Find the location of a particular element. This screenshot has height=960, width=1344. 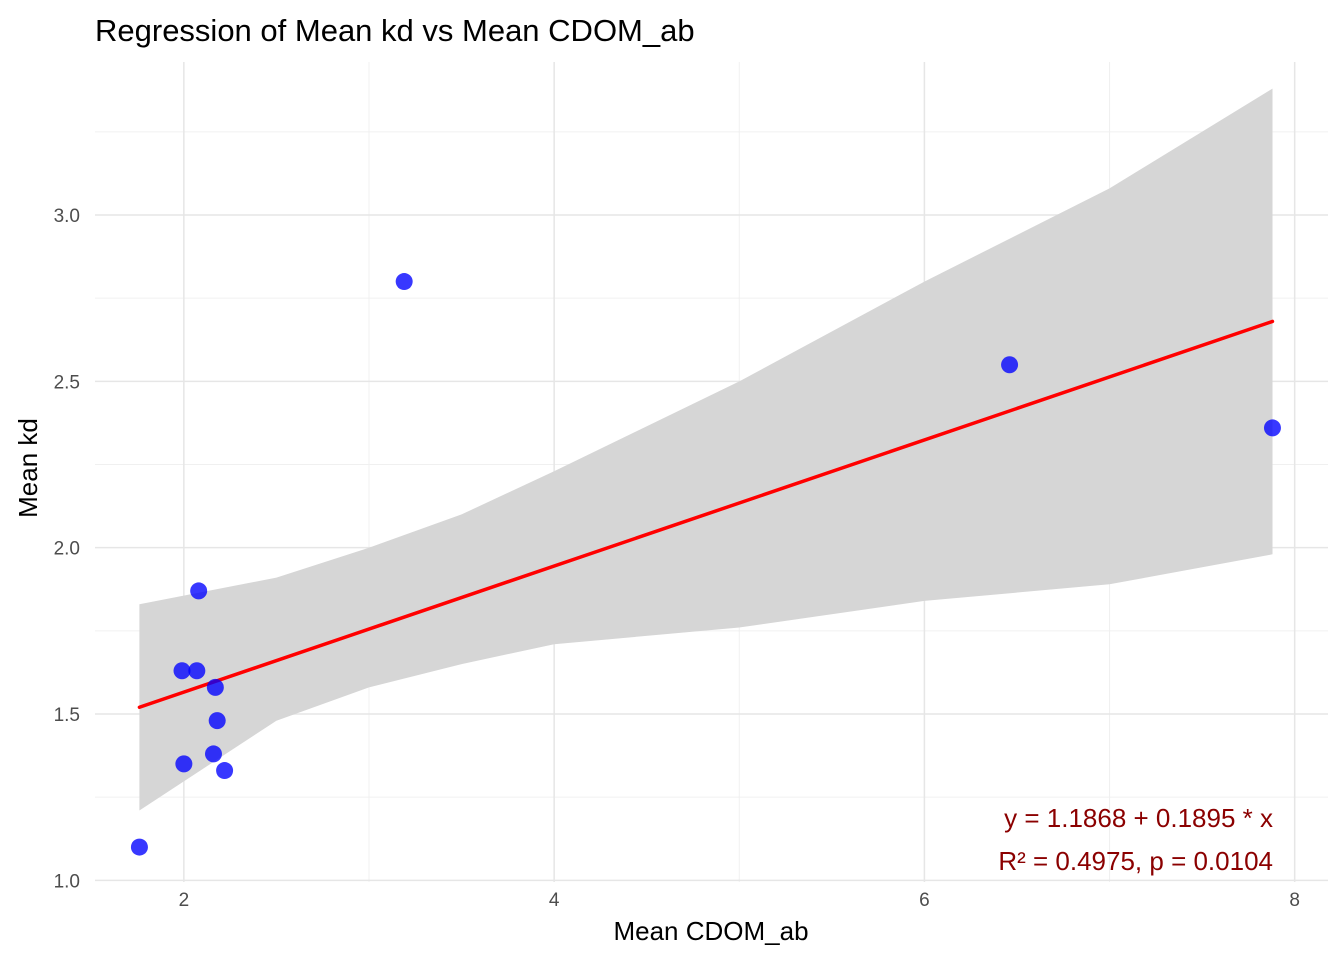

x-tick-label: 8 is located at coordinates (1294, 900).